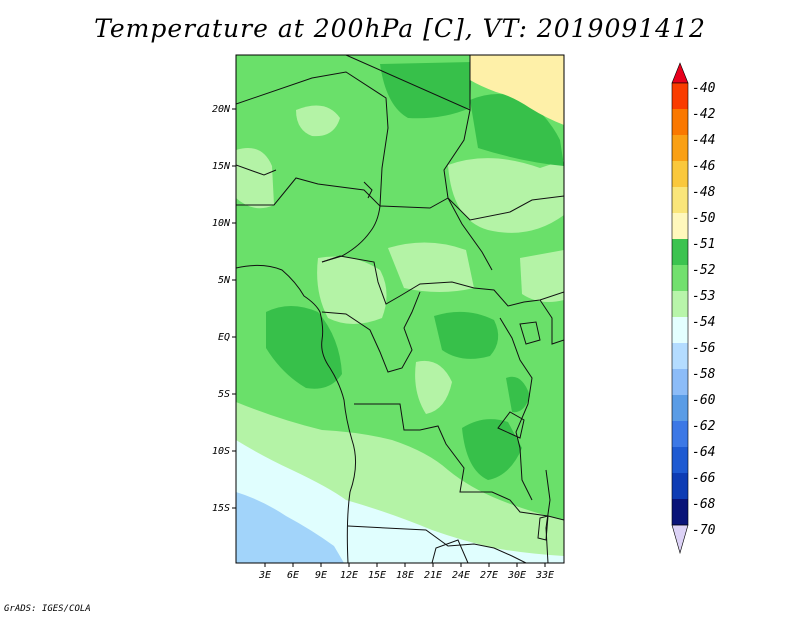 The width and height of the screenshot is (800, 618). I want to click on colorbar-label: -60, so click(704, 400).